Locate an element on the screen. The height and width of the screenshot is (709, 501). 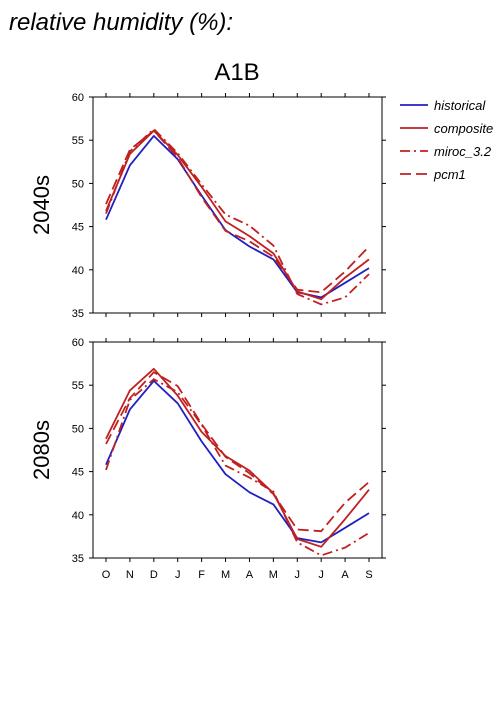
x-tick-label: O is located at coordinates (106, 575).